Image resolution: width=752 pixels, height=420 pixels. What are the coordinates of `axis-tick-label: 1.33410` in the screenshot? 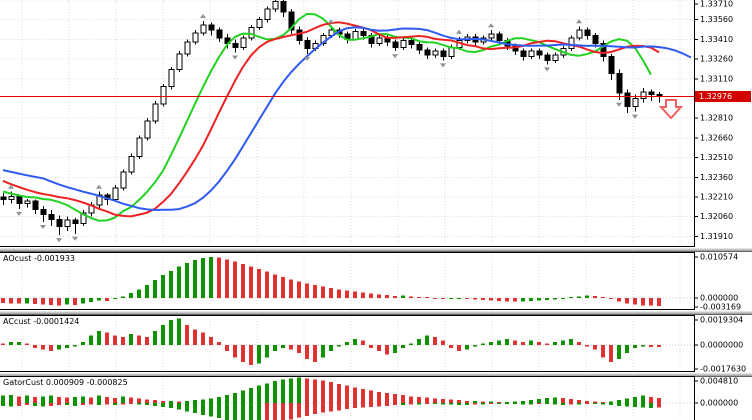 It's located at (716, 39).